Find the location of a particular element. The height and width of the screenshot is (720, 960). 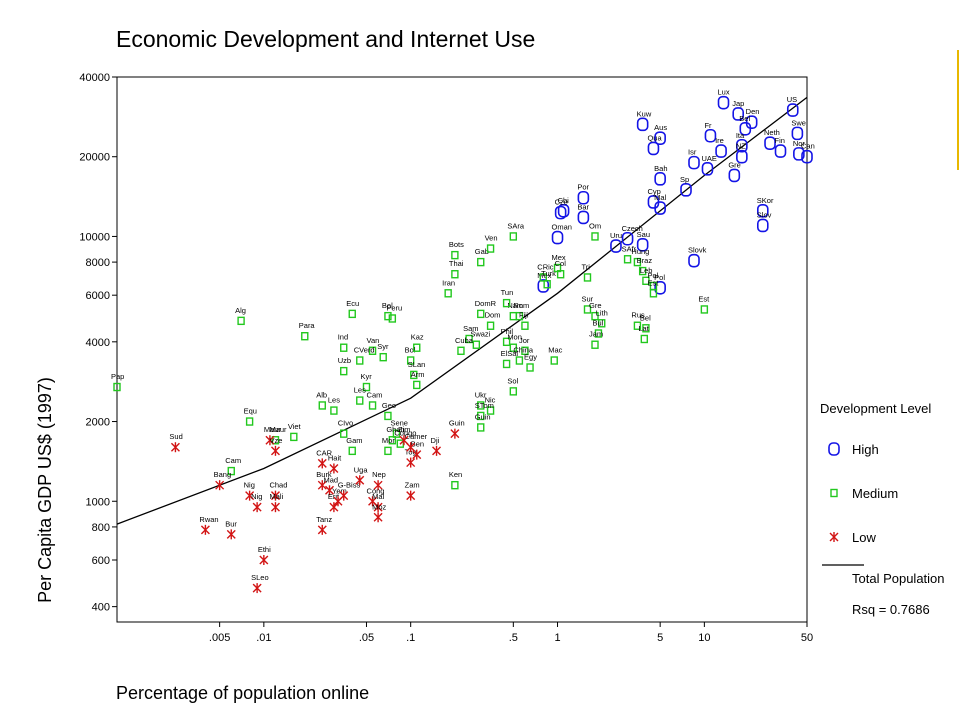

point-label: Maur is located at coordinates (278, 429).